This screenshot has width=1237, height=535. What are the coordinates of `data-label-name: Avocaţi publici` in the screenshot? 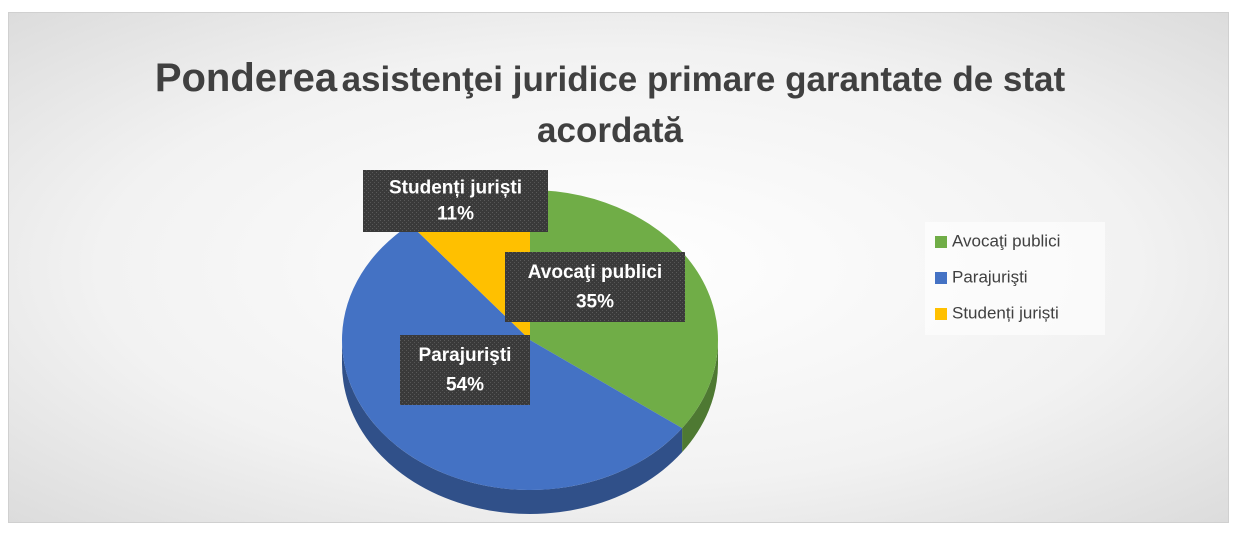 It's located at (595, 272).